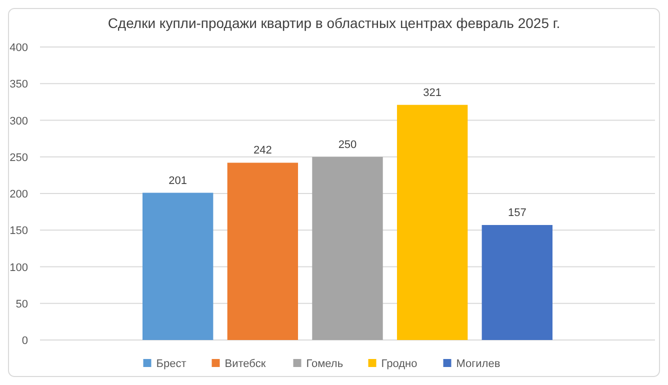 This screenshot has width=668, height=385. What do you see at coordinates (22, 304) in the screenshot?
I see `y-tick-label: 50` at bounding box center [22, 304].